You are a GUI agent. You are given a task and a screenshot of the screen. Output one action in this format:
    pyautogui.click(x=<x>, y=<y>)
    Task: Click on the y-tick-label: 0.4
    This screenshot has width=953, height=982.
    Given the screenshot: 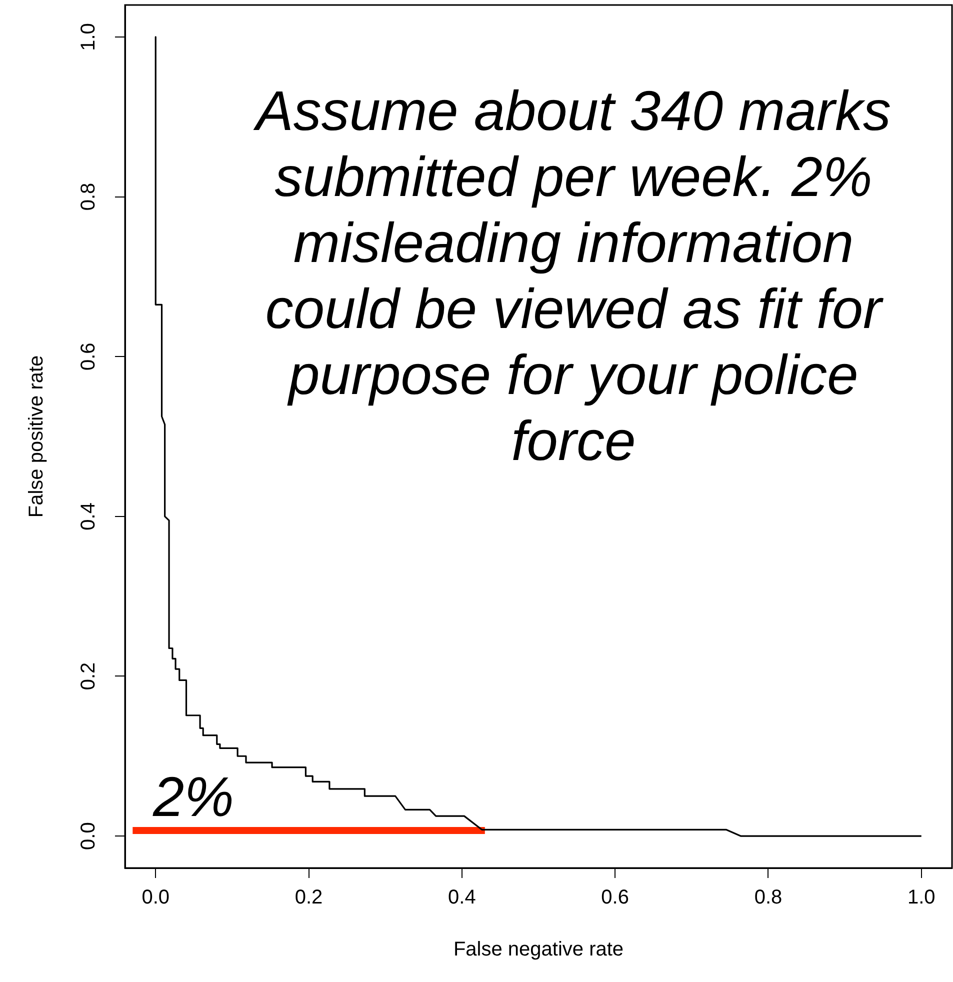 What is the action you would take?
    pyautogui.click(x=89, y=516)
    